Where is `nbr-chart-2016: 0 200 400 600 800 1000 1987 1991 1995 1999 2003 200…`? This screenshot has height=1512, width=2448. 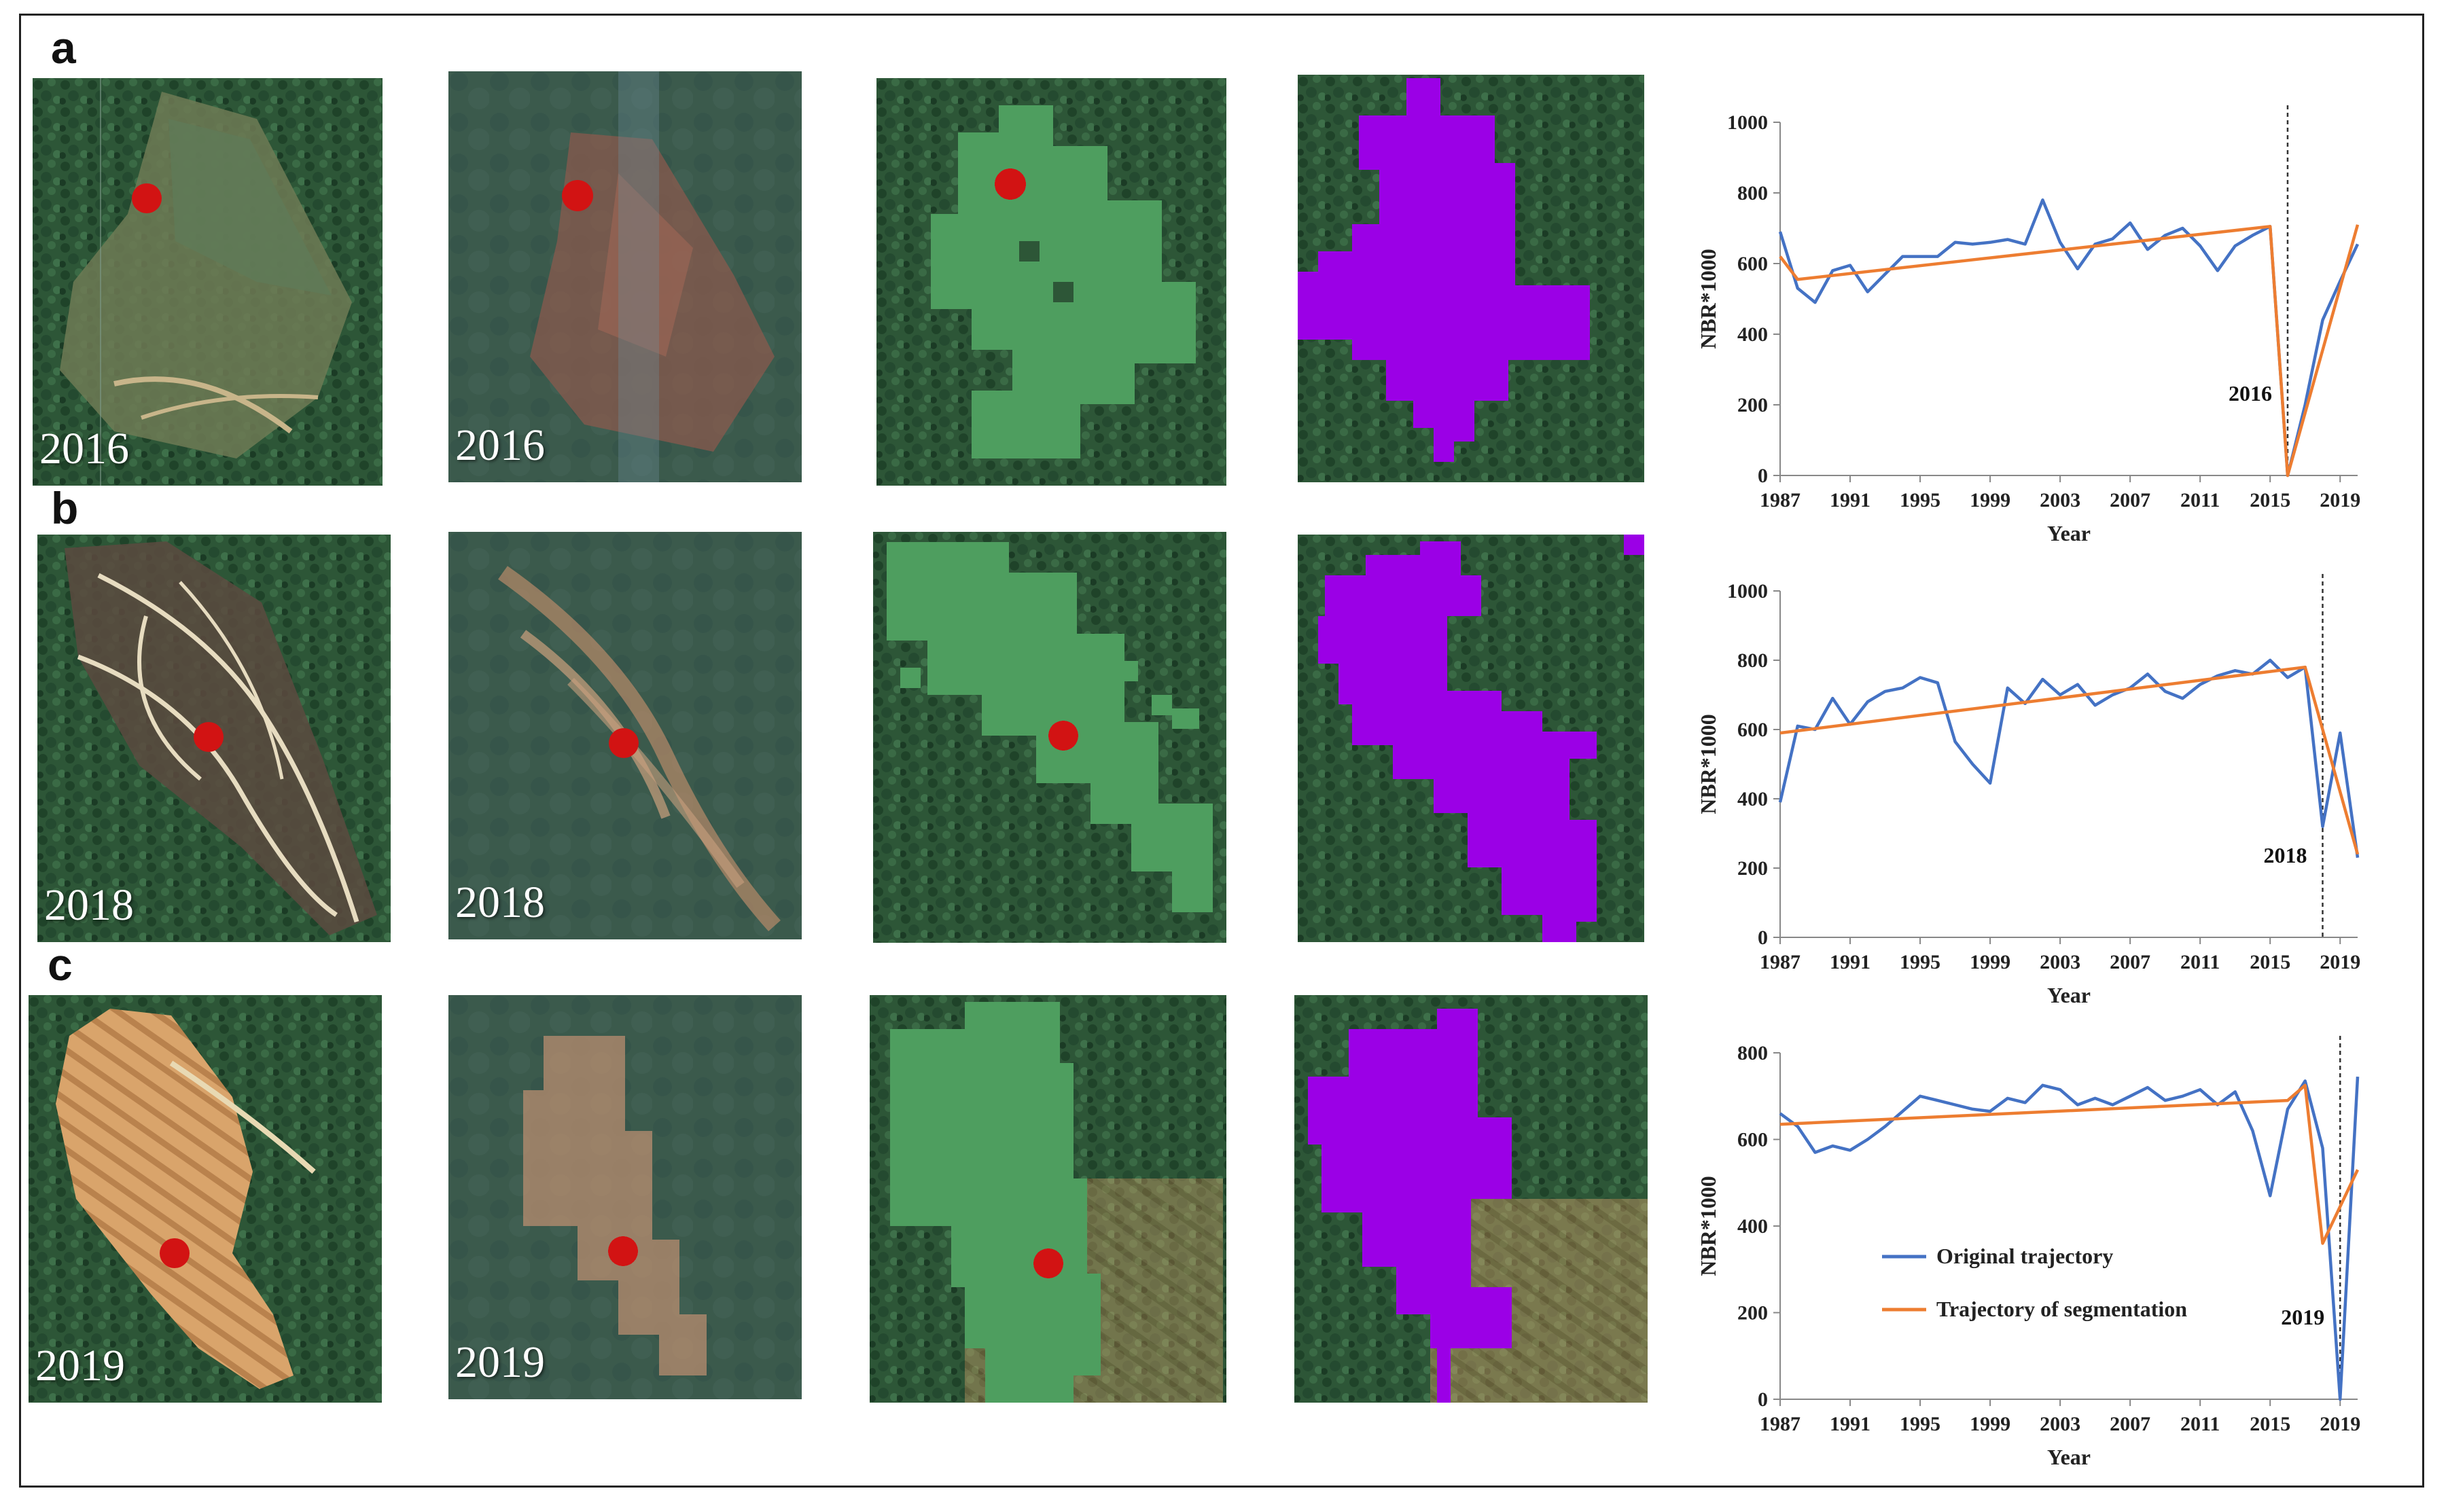 nbr-chart-2016: 0 200 400 600 800 1000 1987 1991 1995 1999 2003 200… is located at coordinates (2028, 325).